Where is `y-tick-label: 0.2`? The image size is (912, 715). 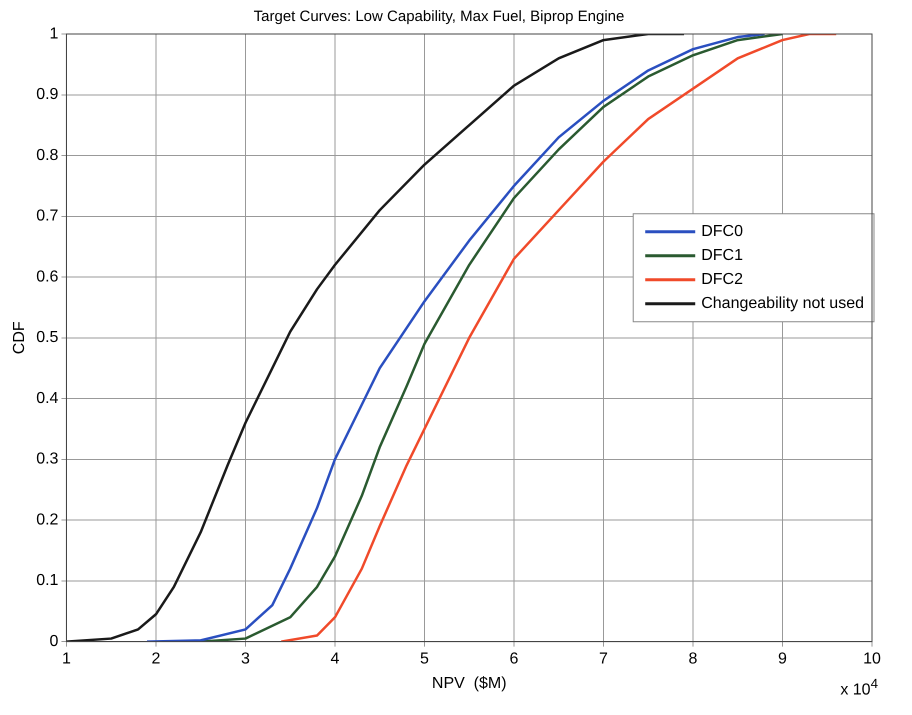 y-tick-label: 0.2 is located at coordinates (47, 519).